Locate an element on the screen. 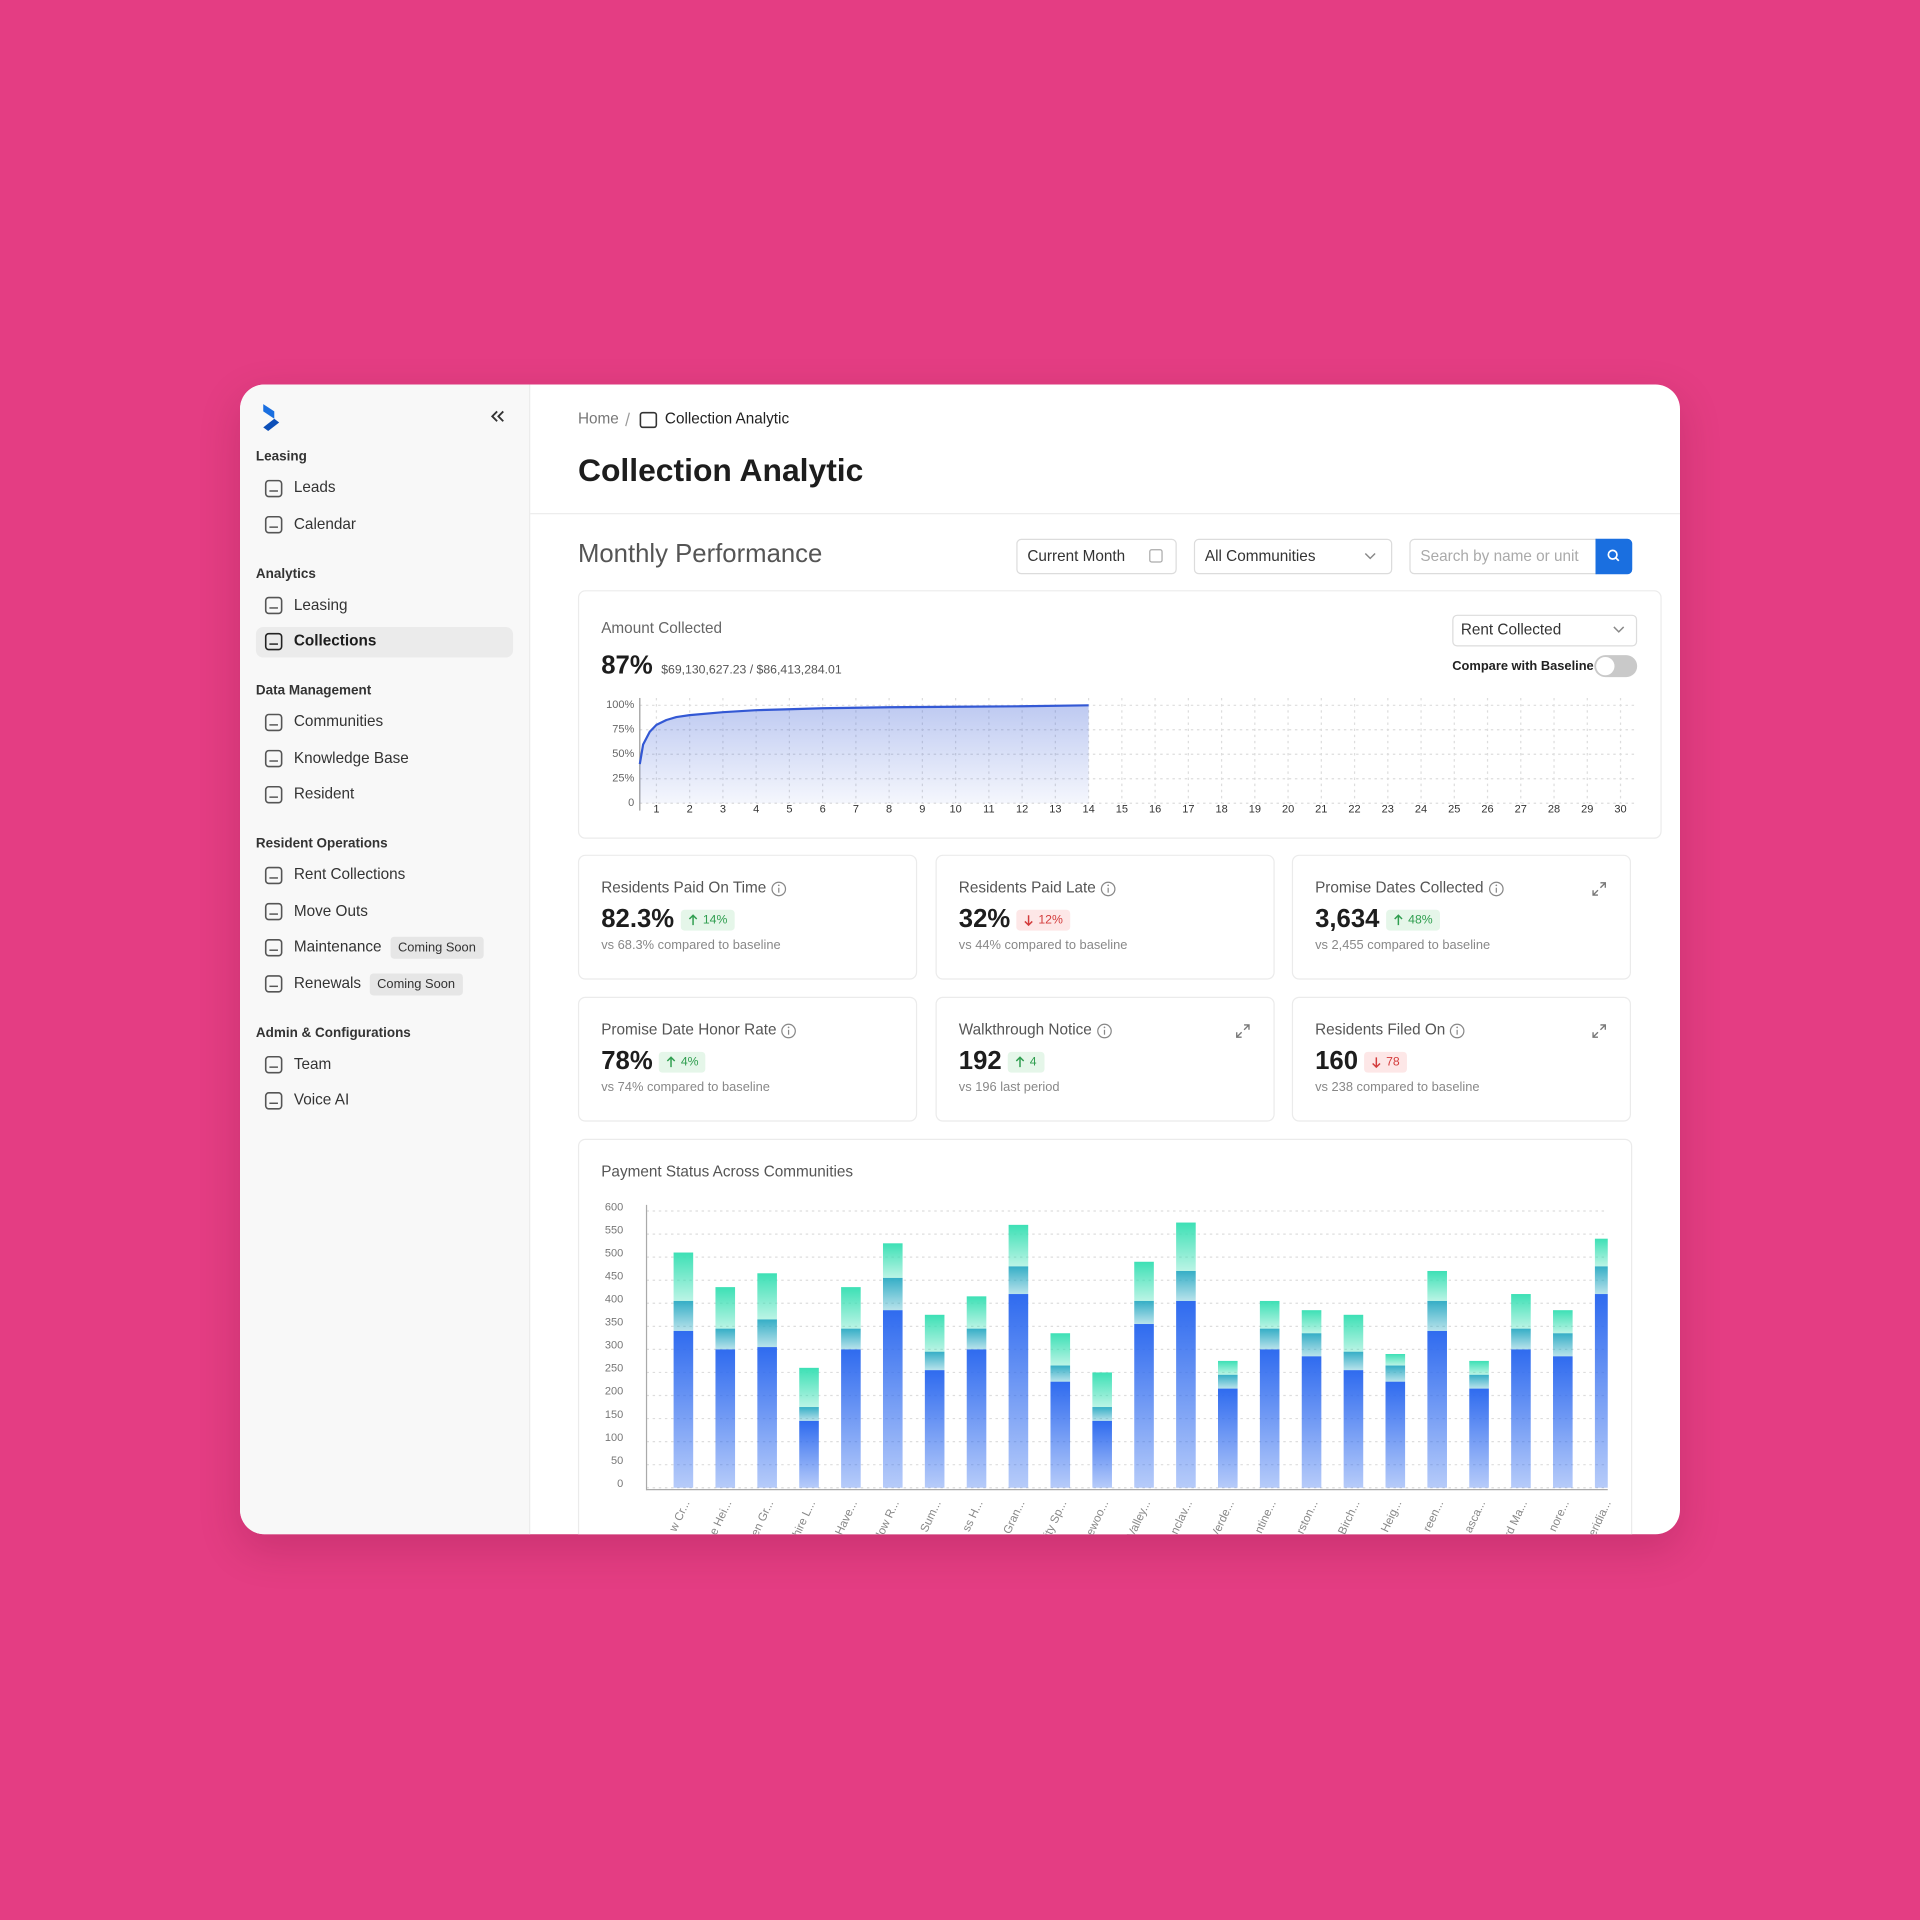  page-title: Collection Analytic is located at coordinates (720, 470).